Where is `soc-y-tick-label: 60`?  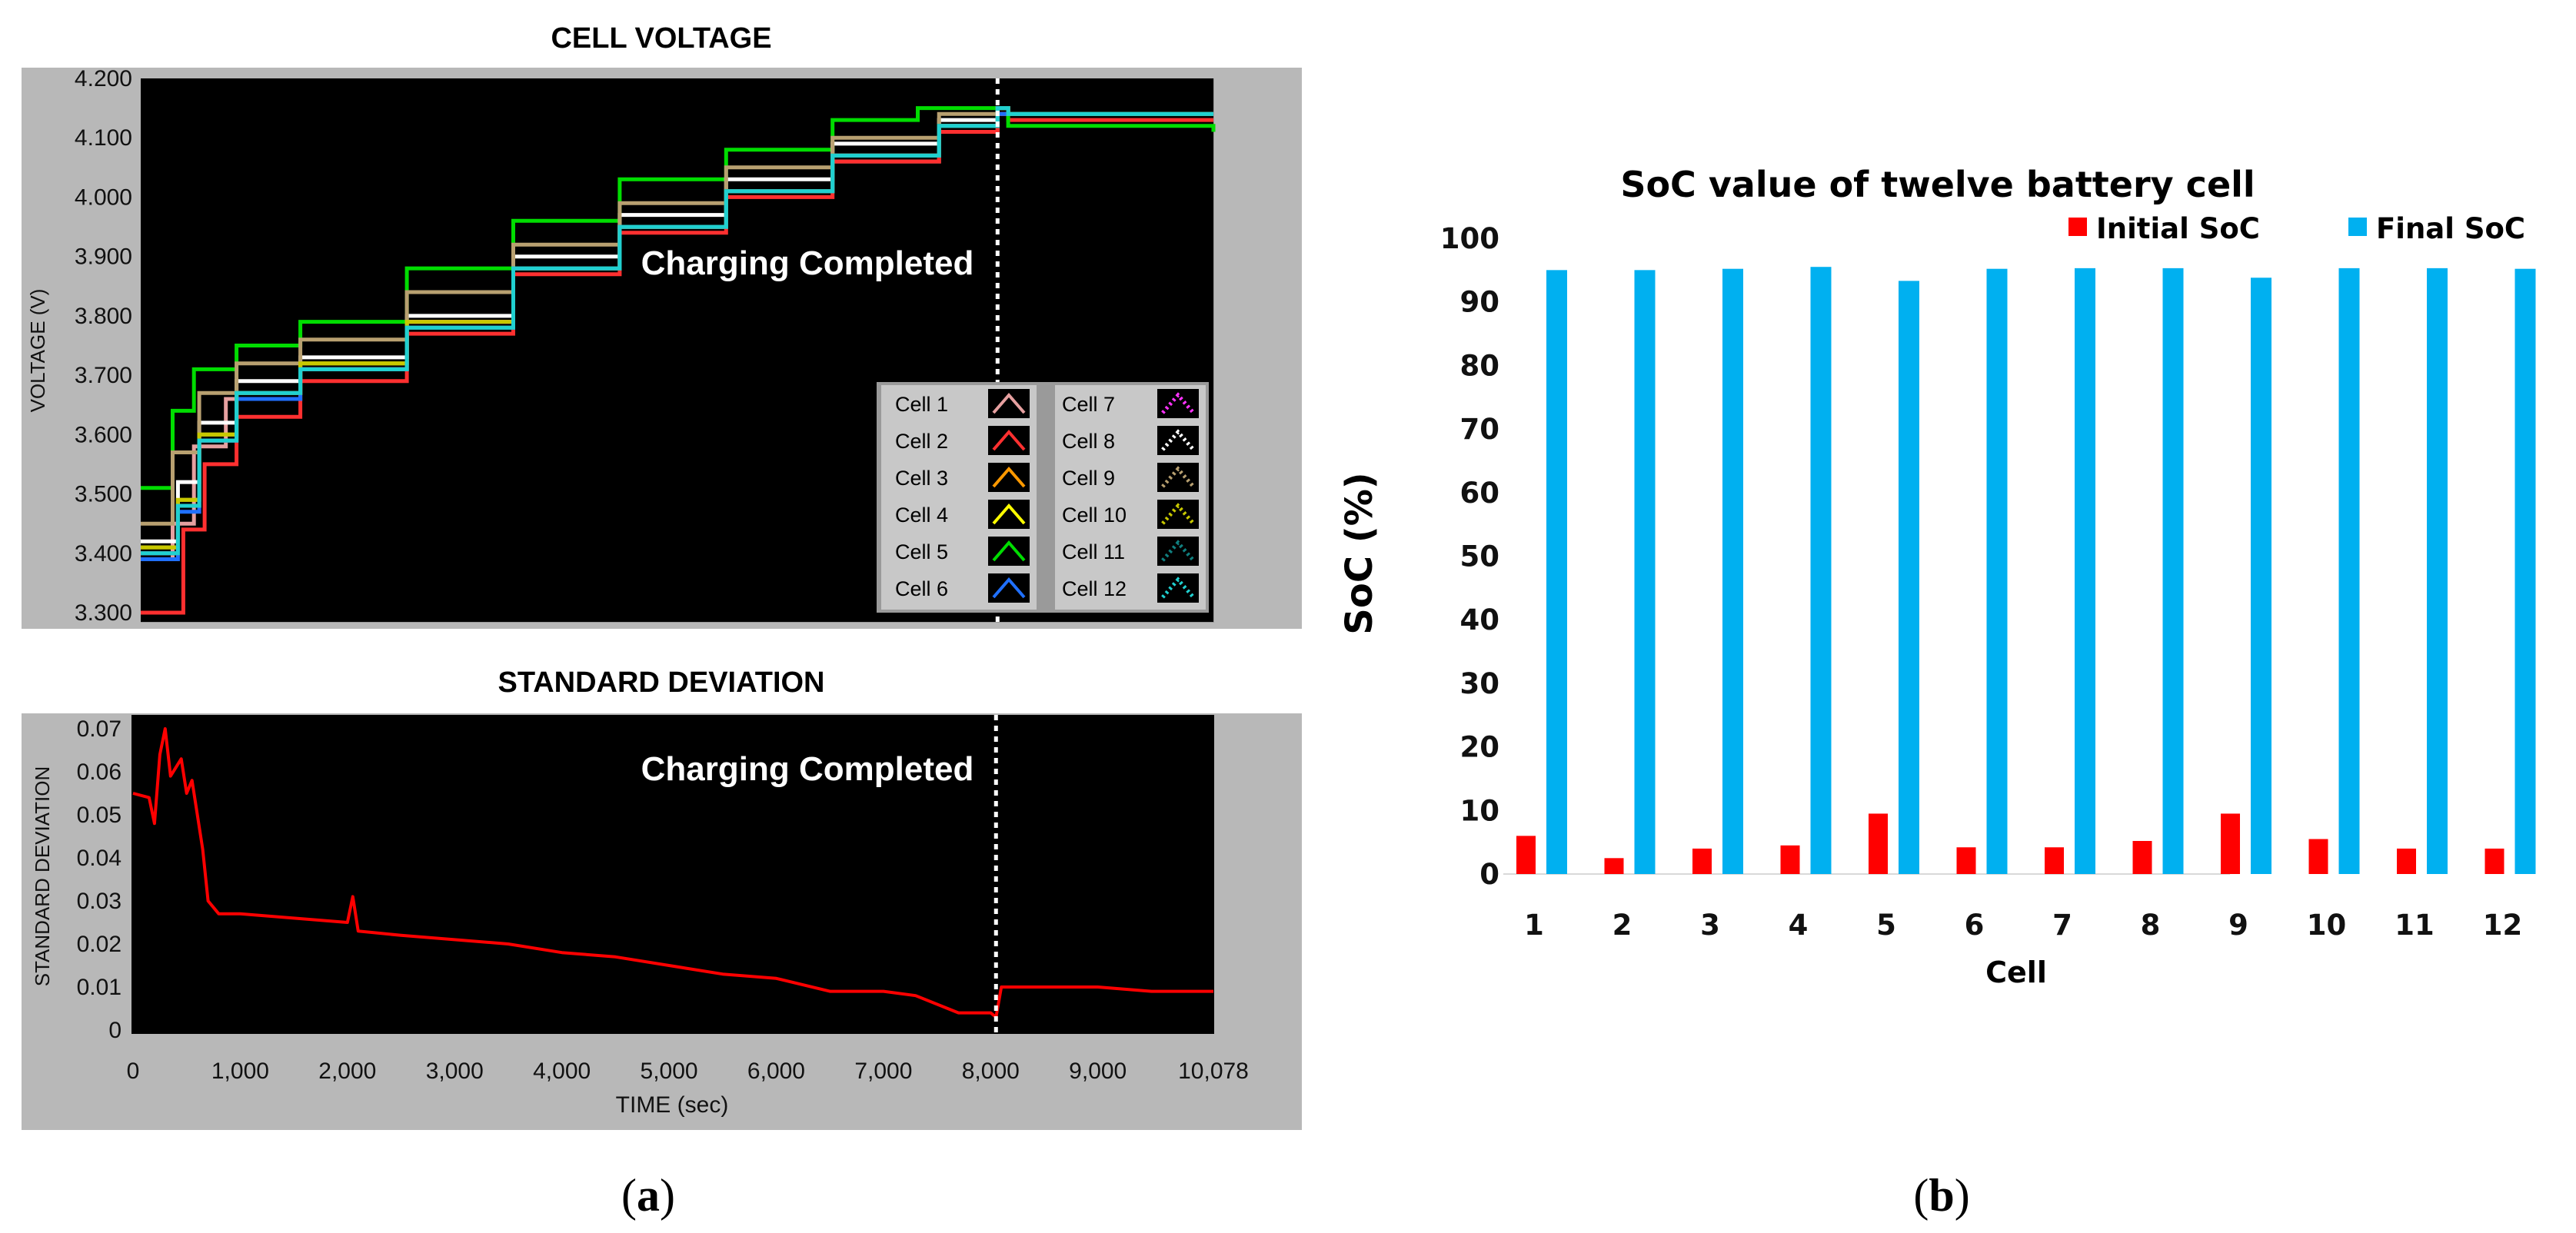
soc-y-tick-label: 60 is located at coordinates (1480, 493).